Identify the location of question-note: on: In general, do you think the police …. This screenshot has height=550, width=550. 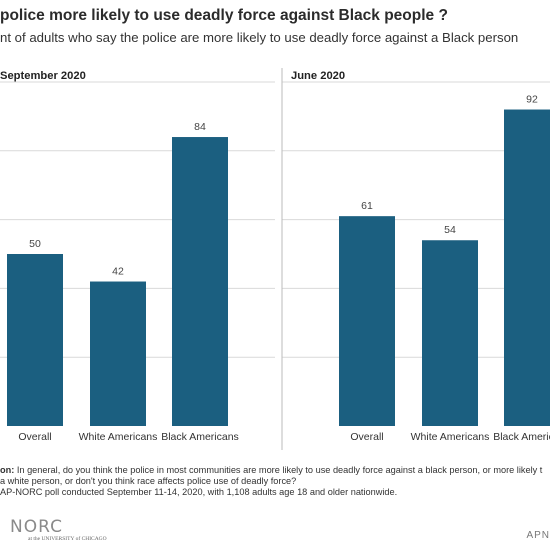
(271, 470).